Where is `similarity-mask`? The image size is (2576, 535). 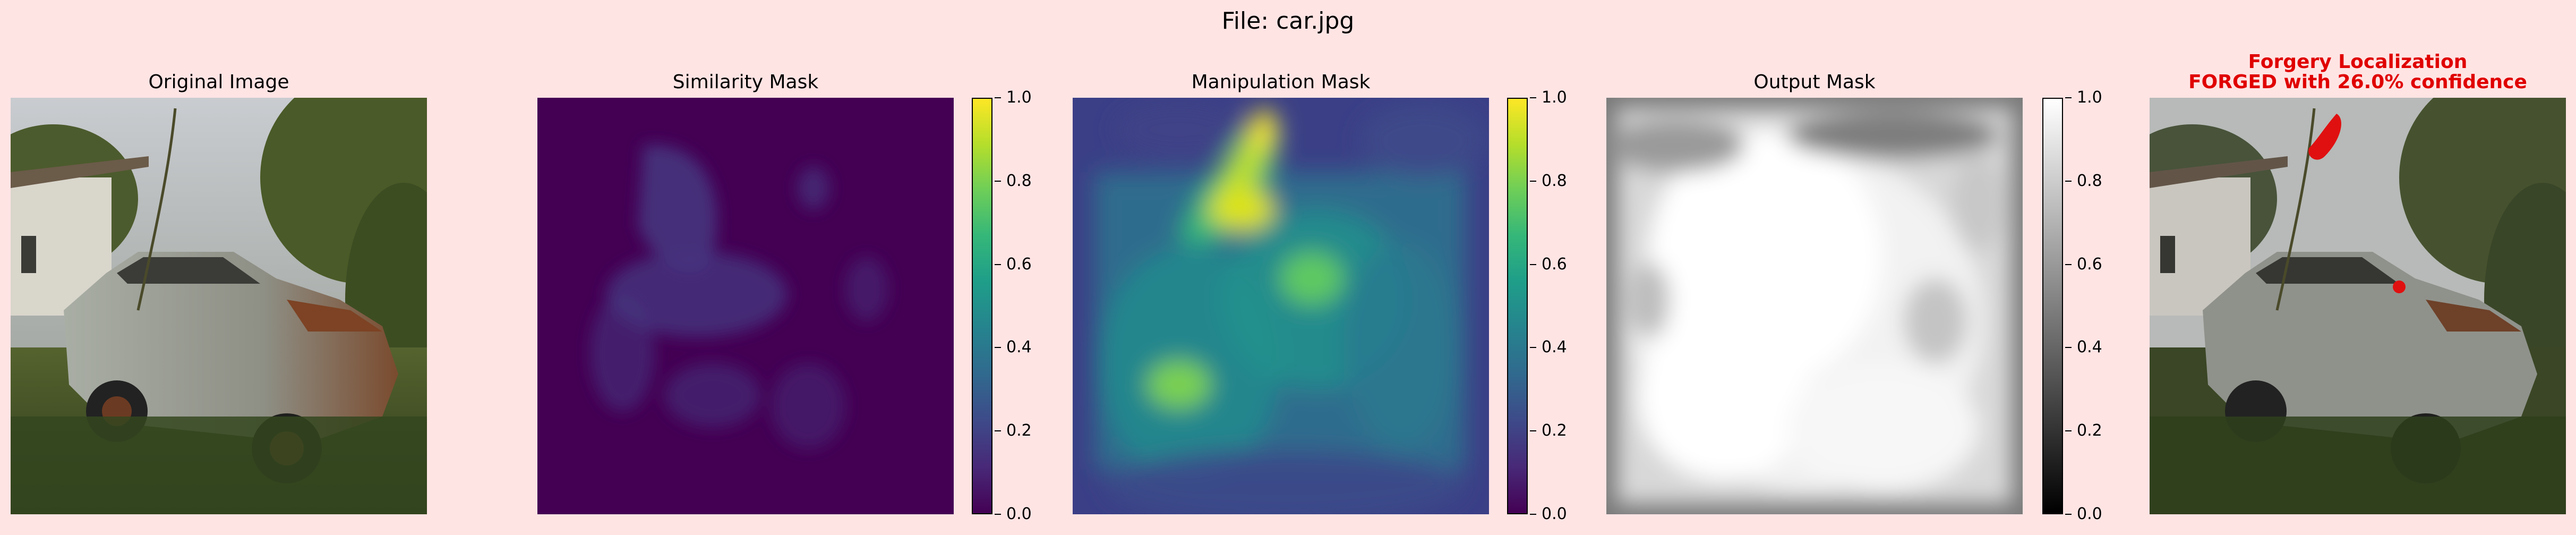
similarity-mask is located at coordinates (746, 306).